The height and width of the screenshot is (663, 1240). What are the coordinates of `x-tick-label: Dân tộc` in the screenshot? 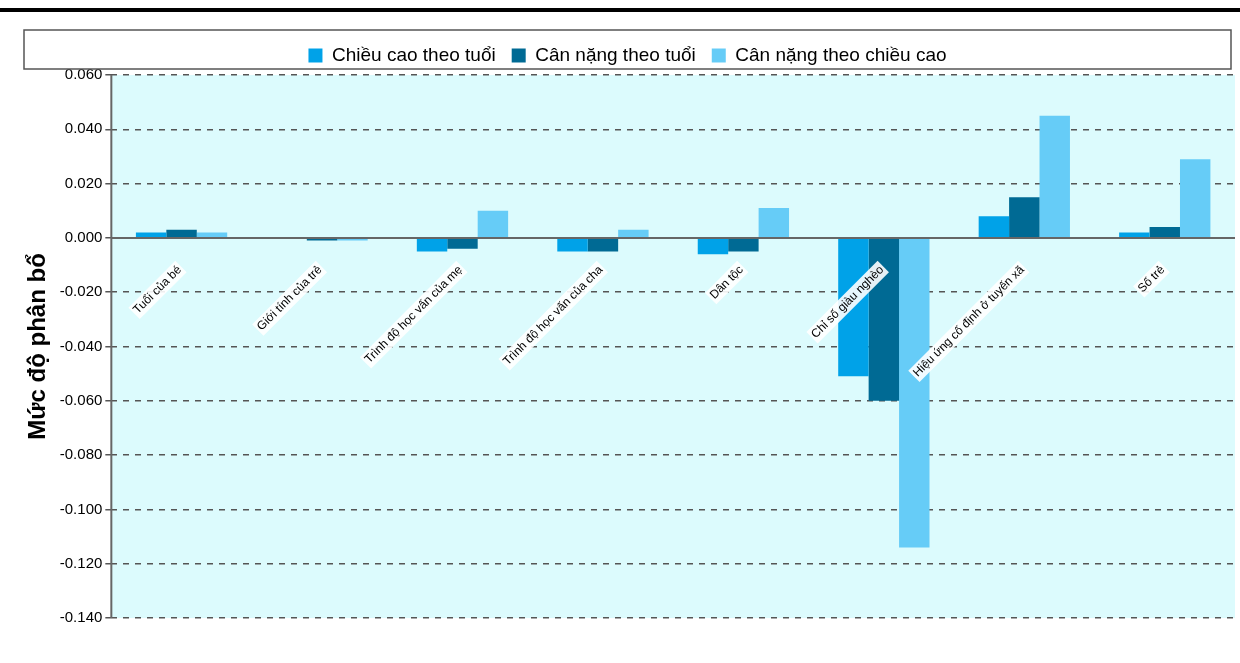 It's located at (726, 282).